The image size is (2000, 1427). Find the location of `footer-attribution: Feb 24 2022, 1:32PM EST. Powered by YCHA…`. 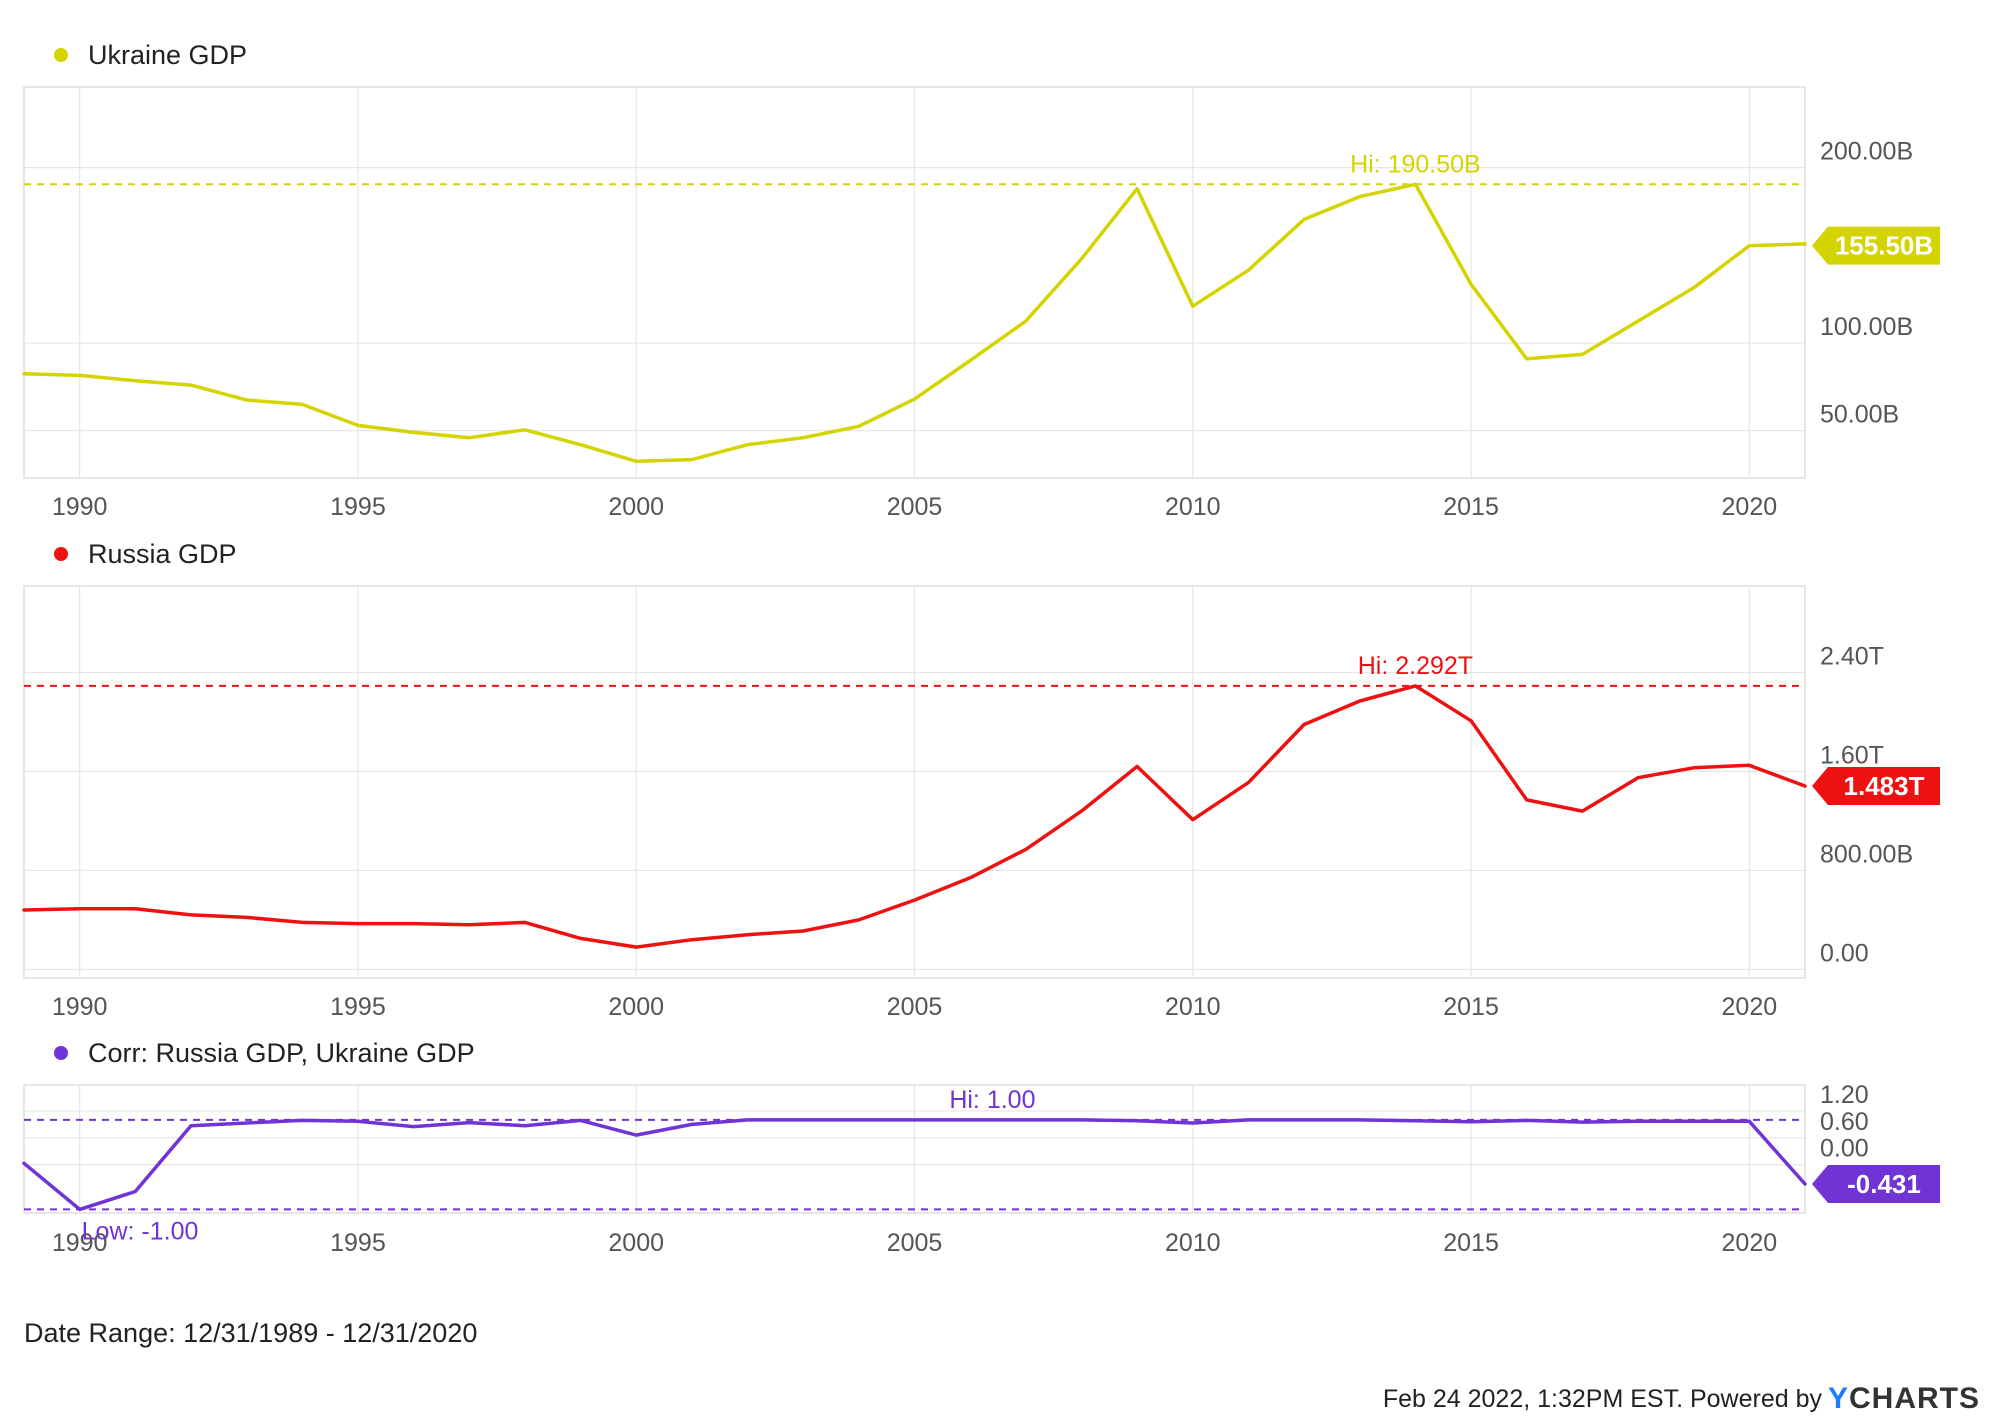

footer-attribution: Feb 24 2022, 1:32PM EST. Powered by YCHA… is located at coordinates (1681, 1399).